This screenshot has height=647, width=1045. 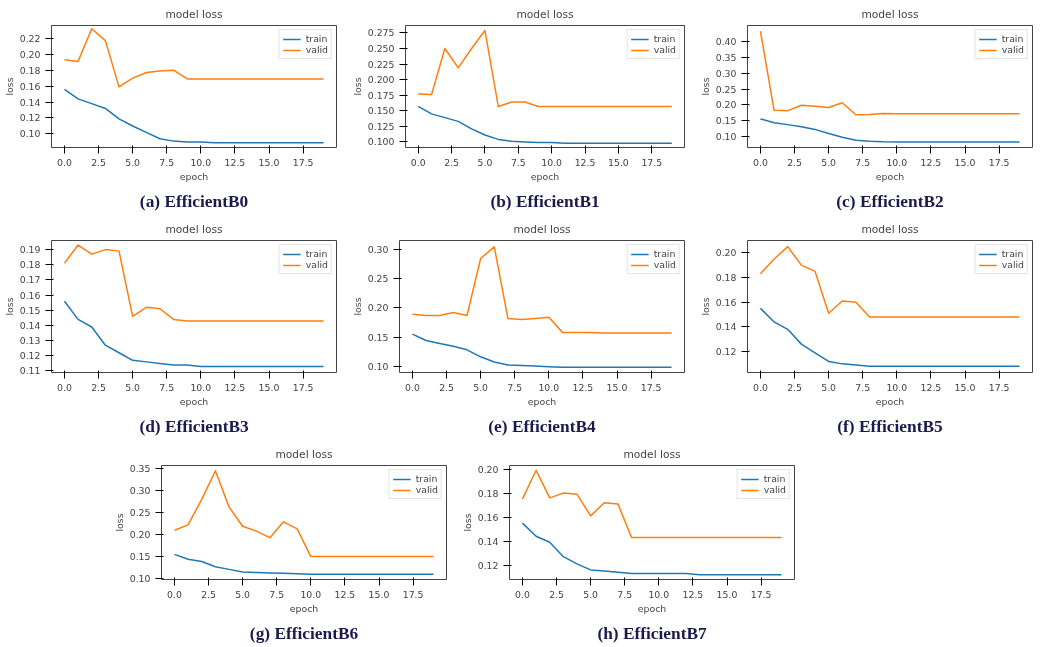 What do you see at coordinates (30, 280) in the screenshot?
I see `y-tick-label: 0.17` at bounding box center [30, 280].